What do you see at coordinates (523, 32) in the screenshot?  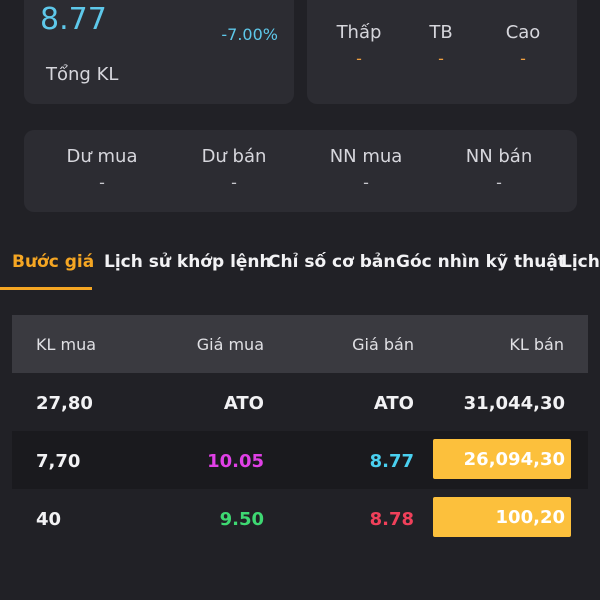 I see `high-label: Cao` at bounding box center [523, 32].